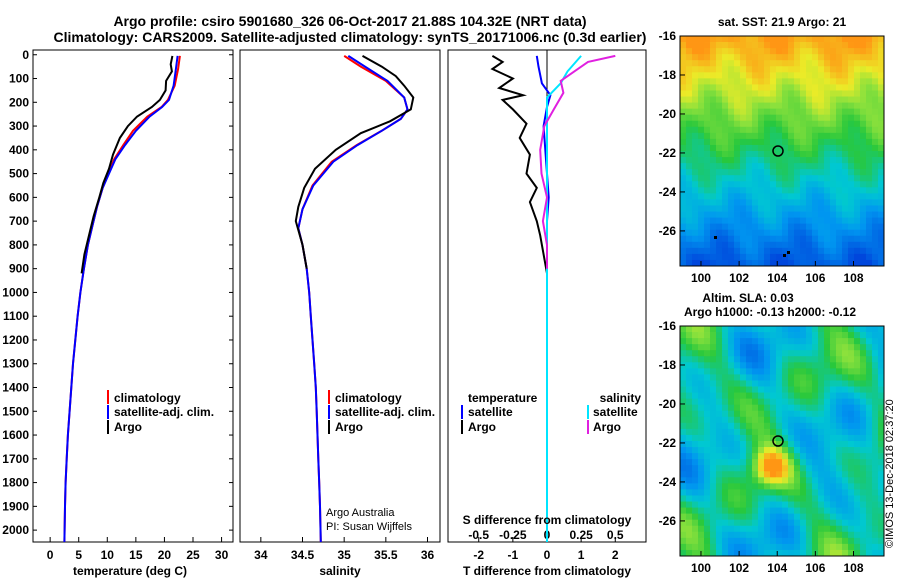  What do you see at coordinates (15, 388) in the screenshot?
I see `depth-tick-label: 1400` at bounding box center [15, 388].